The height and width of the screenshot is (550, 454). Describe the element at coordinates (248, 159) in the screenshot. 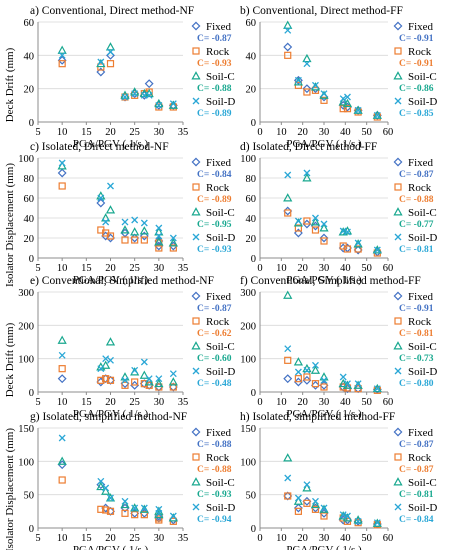

I see `y-tick-label: 100` at that location.